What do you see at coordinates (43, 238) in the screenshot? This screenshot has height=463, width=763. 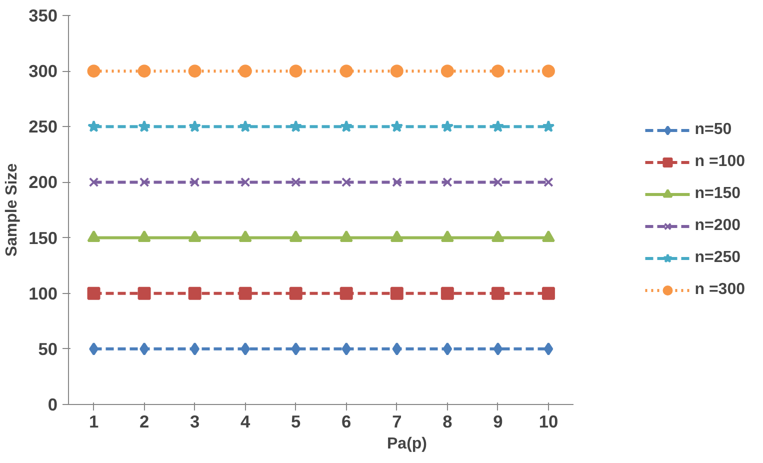 I see `y-tick-label: 150` at bounding box center [43, 238].